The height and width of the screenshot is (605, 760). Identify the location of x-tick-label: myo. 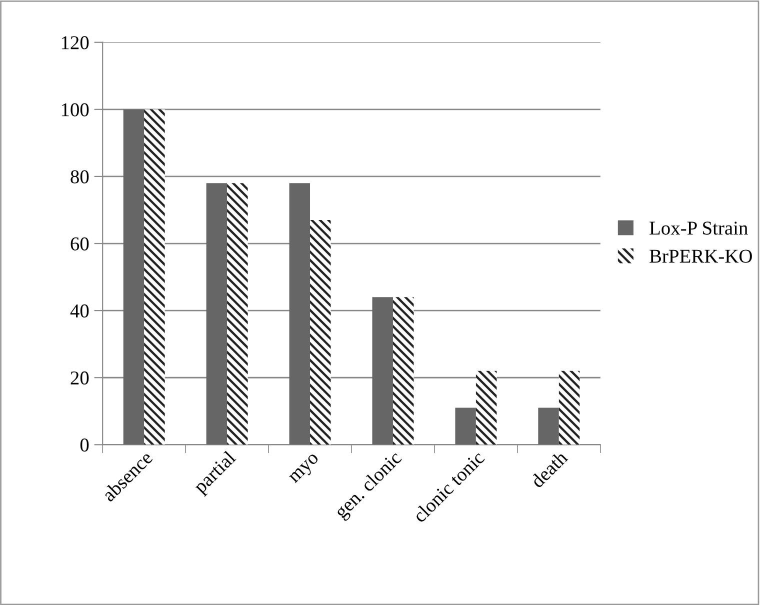
(305, 469).